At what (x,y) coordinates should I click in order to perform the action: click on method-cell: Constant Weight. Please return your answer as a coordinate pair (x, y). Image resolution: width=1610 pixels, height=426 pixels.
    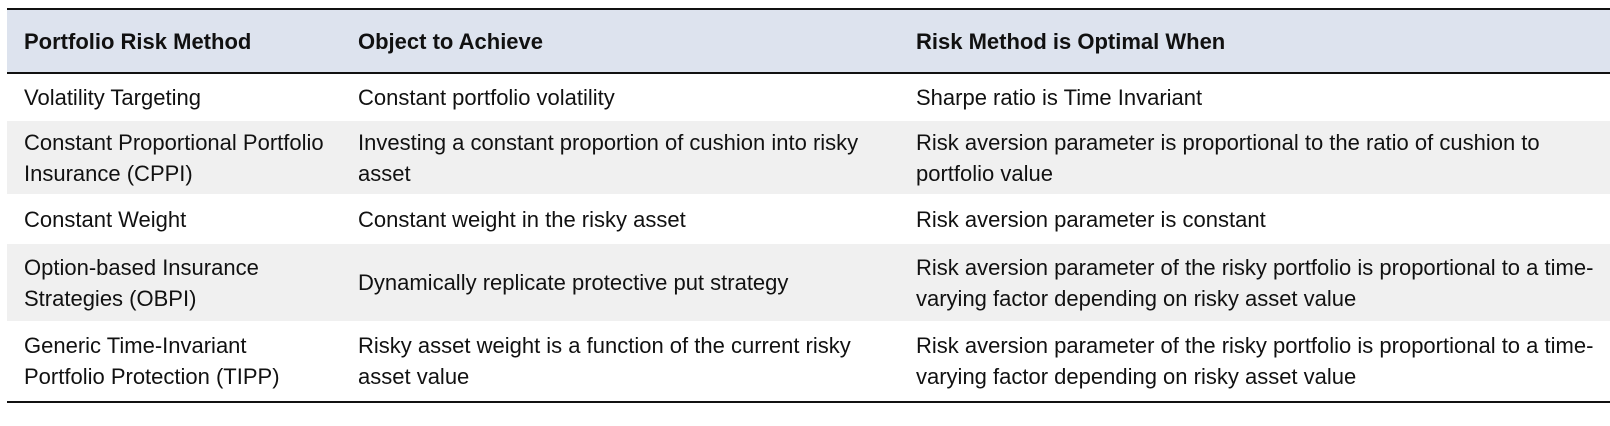
    Looking at the image, I should click on (105, 219).